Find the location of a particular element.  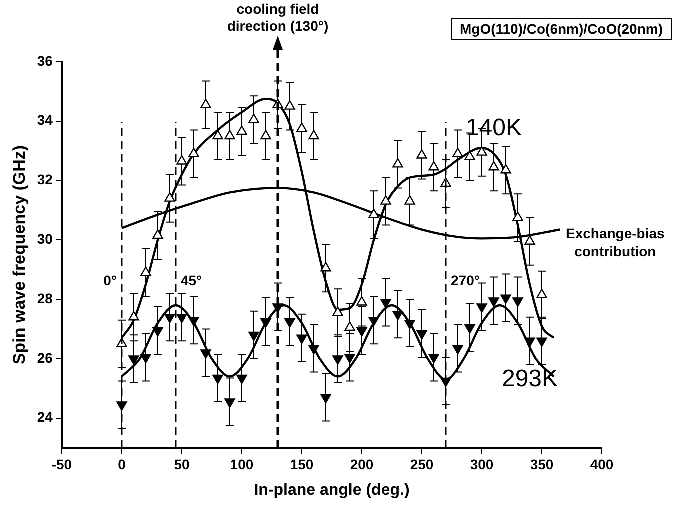

series-label: 140K is located at coordinates (494, 128).